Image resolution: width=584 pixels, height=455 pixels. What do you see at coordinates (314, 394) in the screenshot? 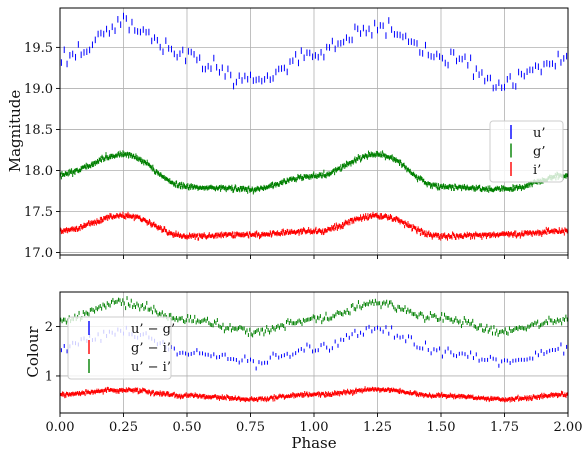
I see `series-gi` at bounding box center [314, 394].